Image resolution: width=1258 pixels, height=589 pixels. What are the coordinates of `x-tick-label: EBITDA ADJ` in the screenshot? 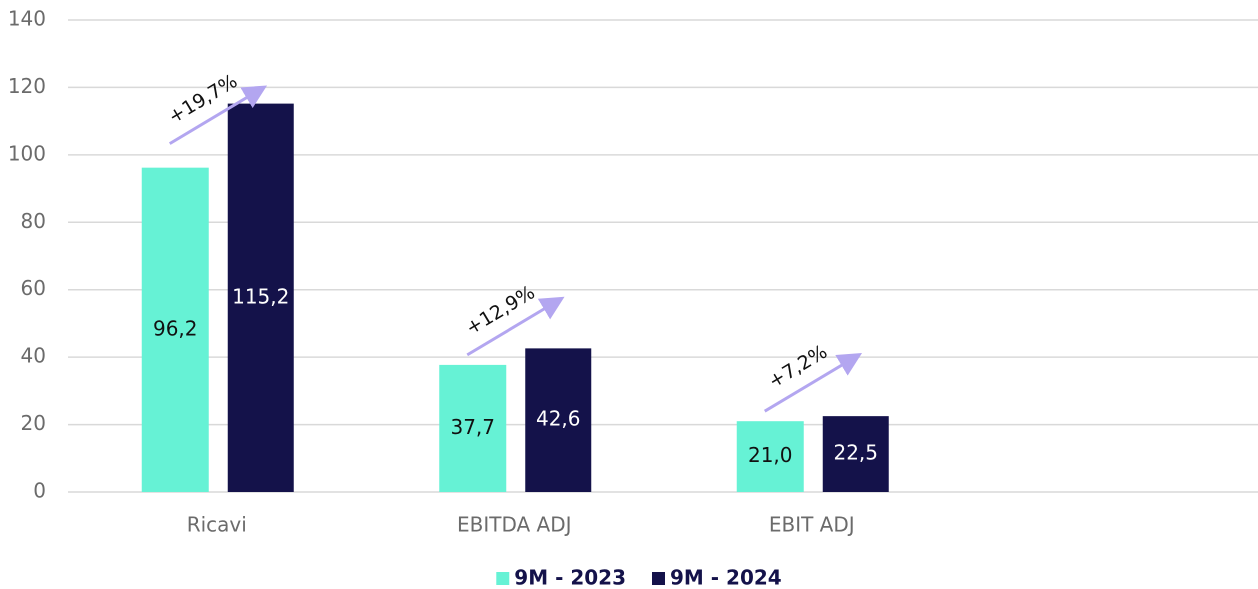 It's located at (514, 525).